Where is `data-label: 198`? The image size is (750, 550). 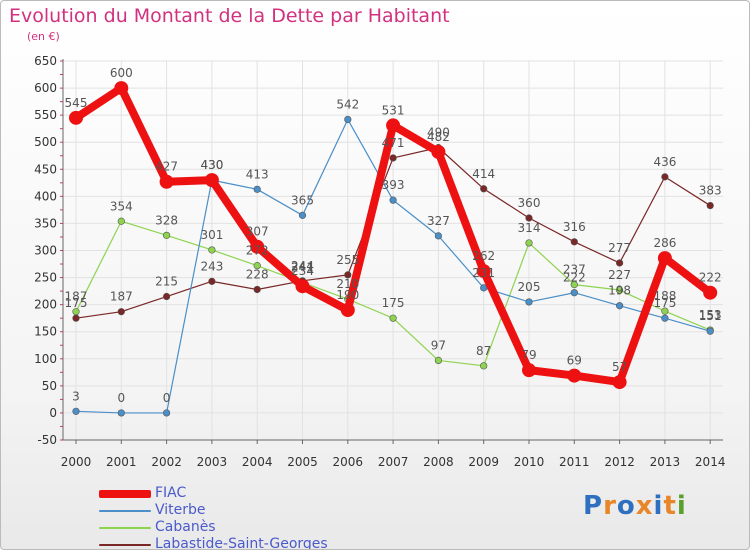 data-label: 198 is located at coordinates (619, 291).